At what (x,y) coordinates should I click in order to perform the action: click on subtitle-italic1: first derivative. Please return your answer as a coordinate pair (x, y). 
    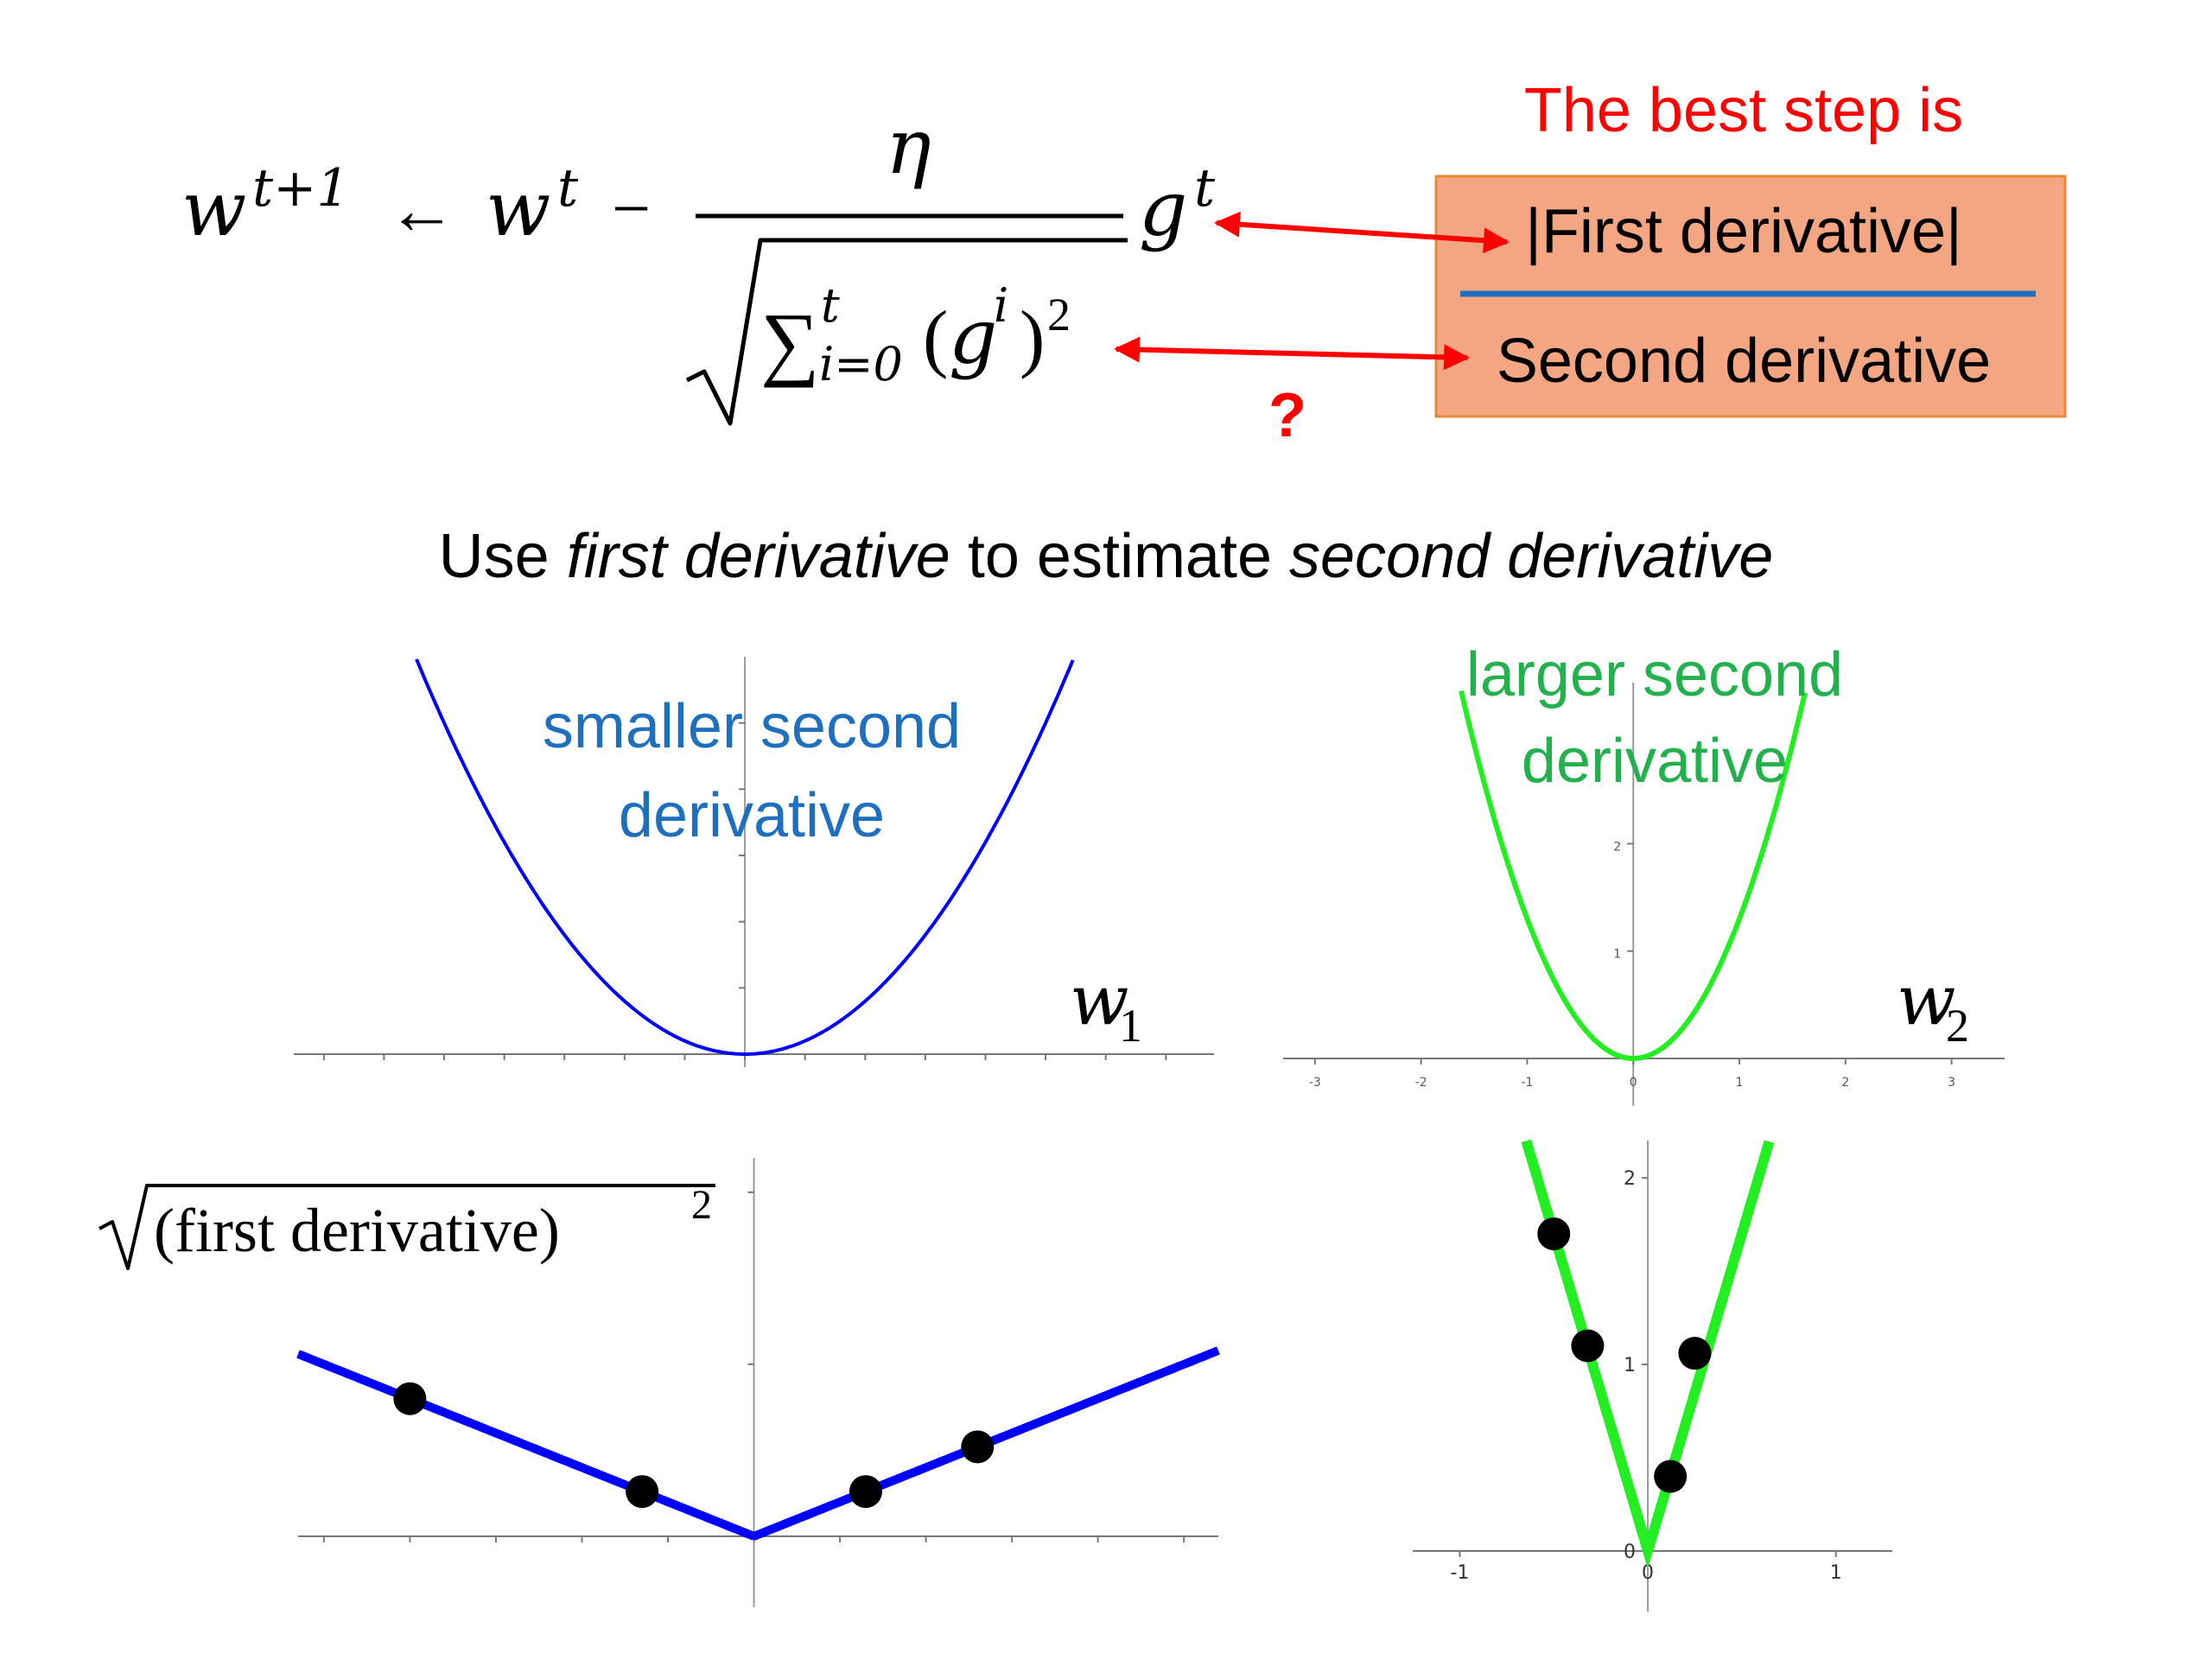
    Looking at the image, I should click on (758, 556).